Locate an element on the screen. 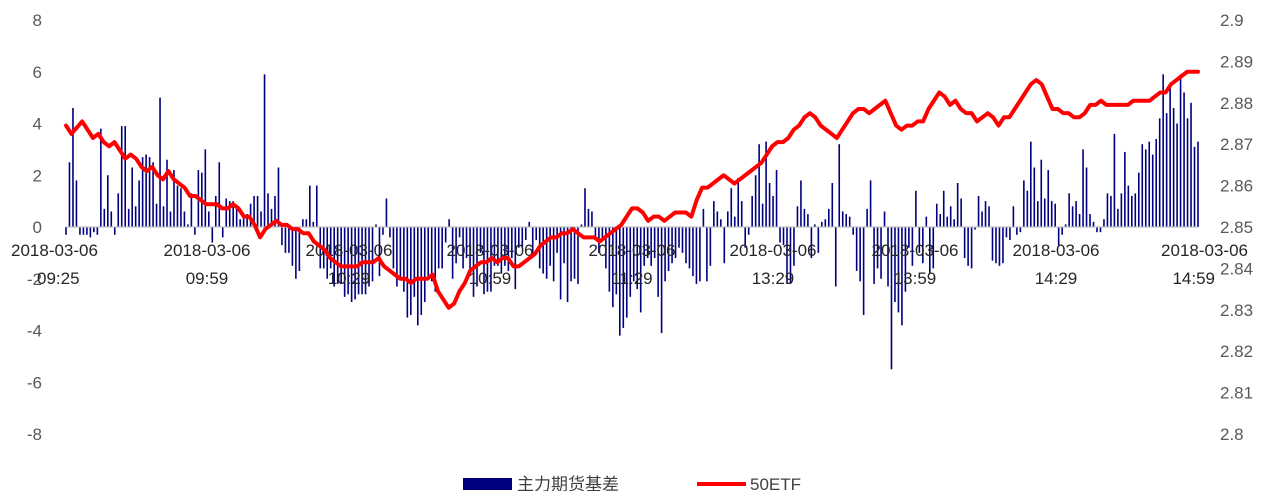 This screenshot has width=1266, height=496. legend: 主力期货基差 50ETF is located at coordinates (632, 484).